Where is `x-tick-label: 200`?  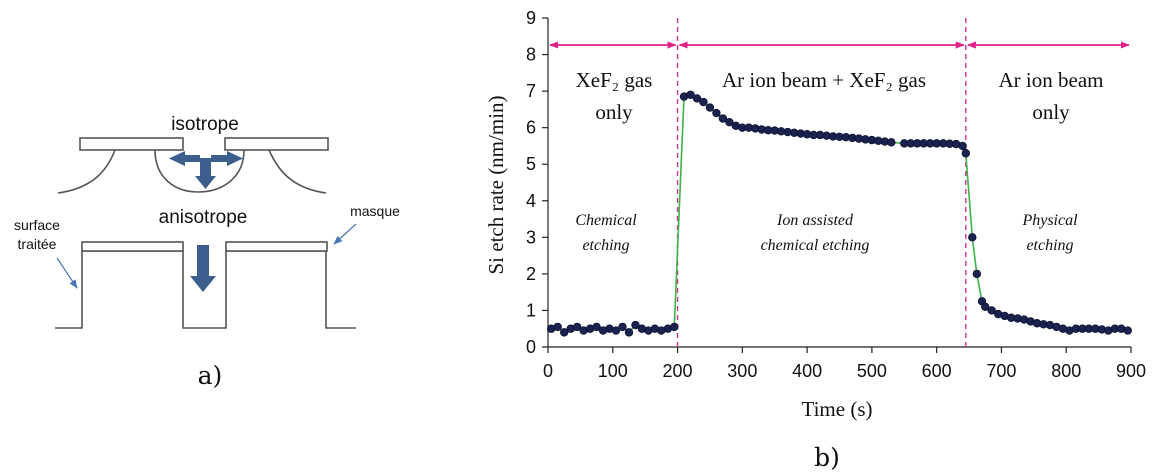 x-tick-label: 200 is located at coordinates (678, 371).